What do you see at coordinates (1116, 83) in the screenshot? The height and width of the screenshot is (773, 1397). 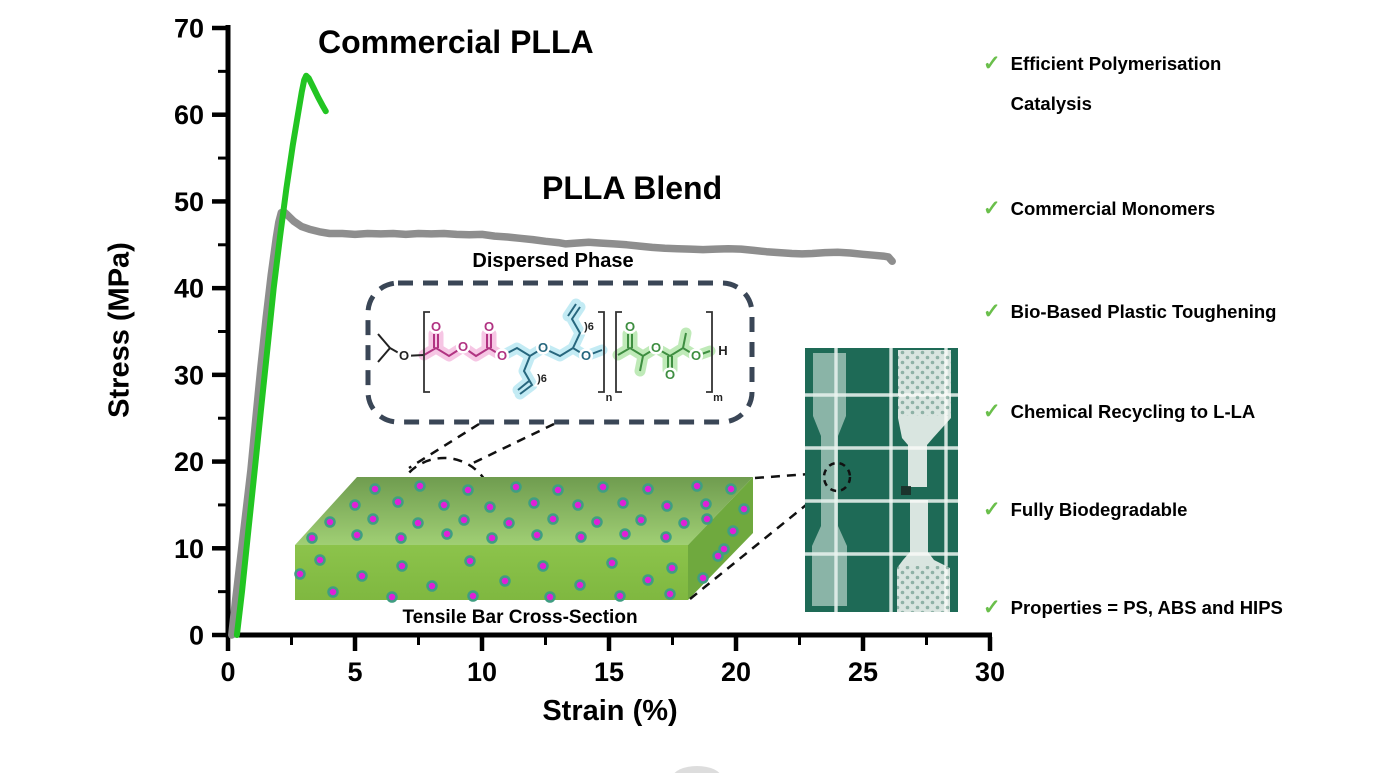 I see `checklist-item-label: Efficient Polymerisation Catalysis` at bounding box center [1116, 83].